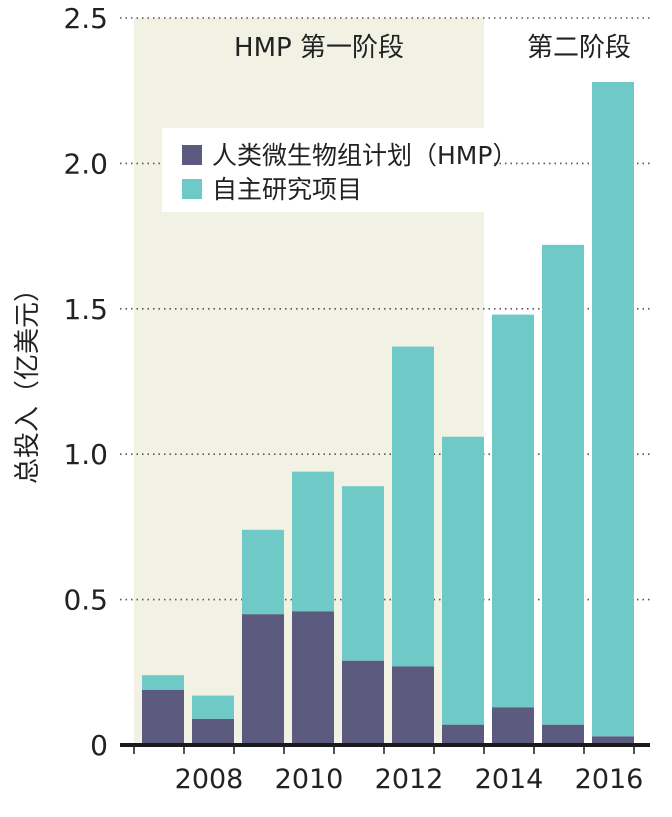 The height and width of the screenshot is (817, 672). I want to click on x-tick-label: 2012, so click(409, 779).